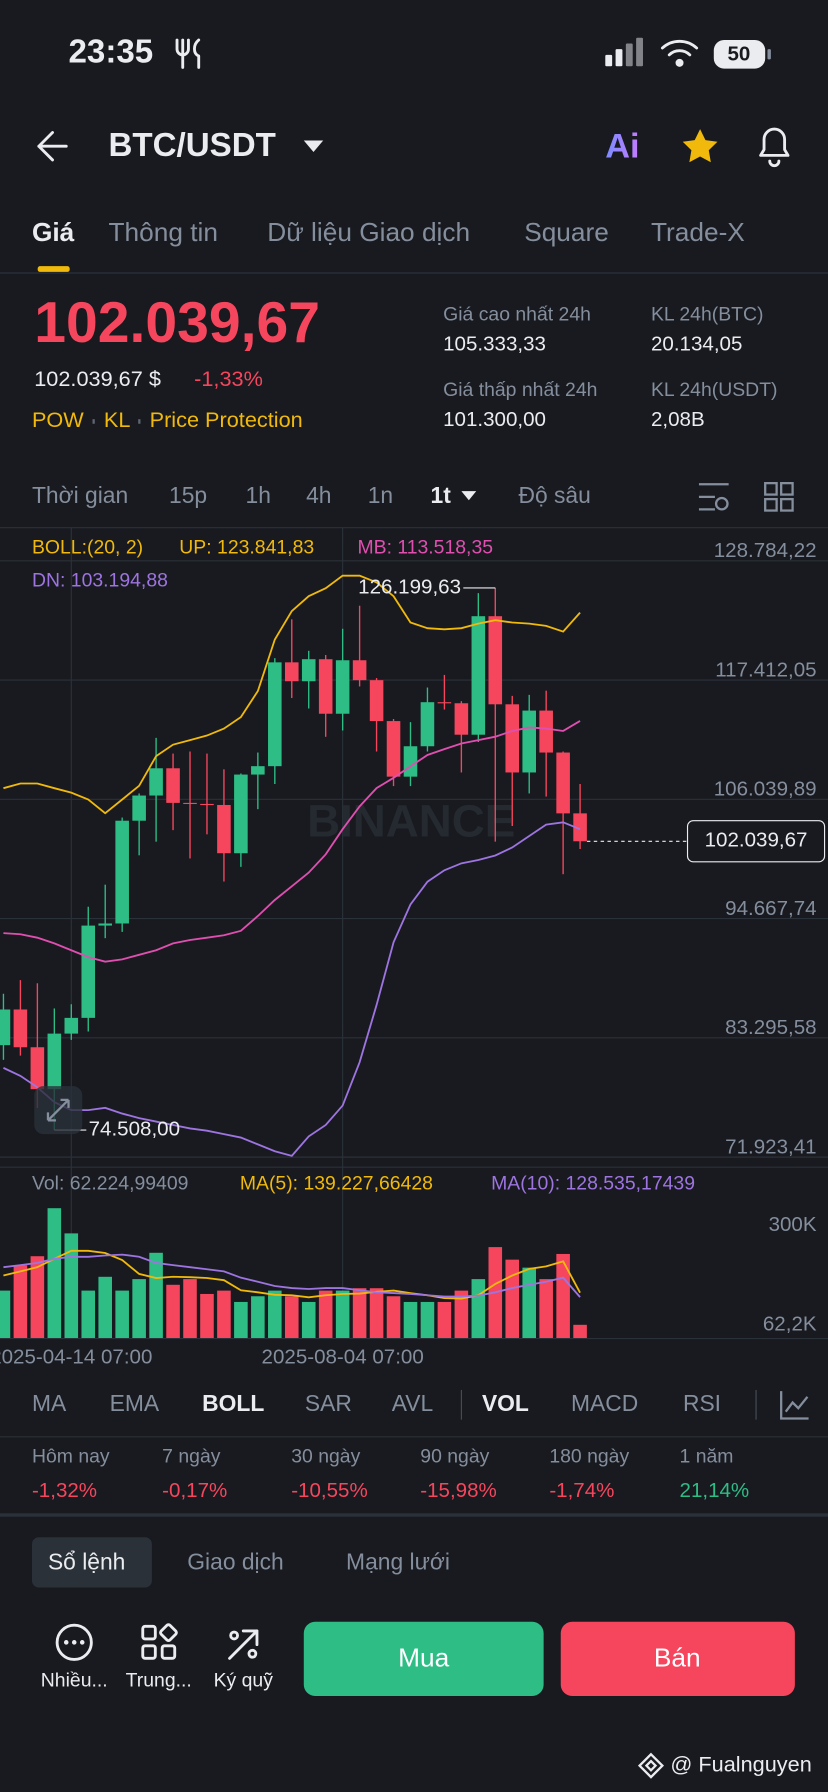 The height and width of the screenshot is (1792, 828). What do you see at coordinates (58, 1110) in the screenshot?
I see `expand-button` at bounding box center [58, 1110].